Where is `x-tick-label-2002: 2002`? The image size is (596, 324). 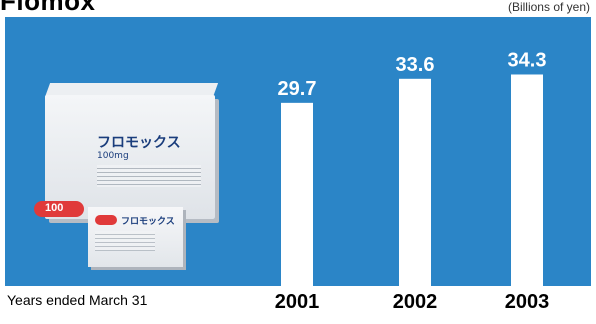
x-tick-label-2002: 2002 is located at coordinates (415, 302).